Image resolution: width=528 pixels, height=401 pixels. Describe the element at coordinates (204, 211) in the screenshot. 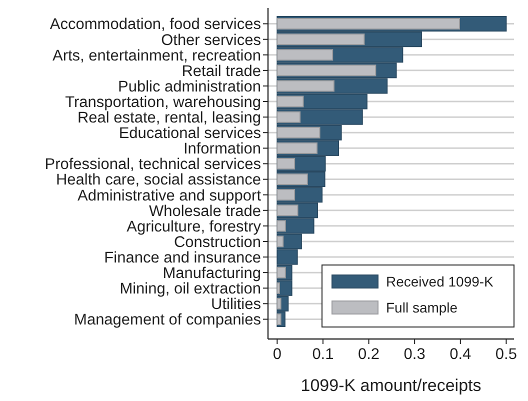

I see `y-tick-label: Wholesale trade` at that location.